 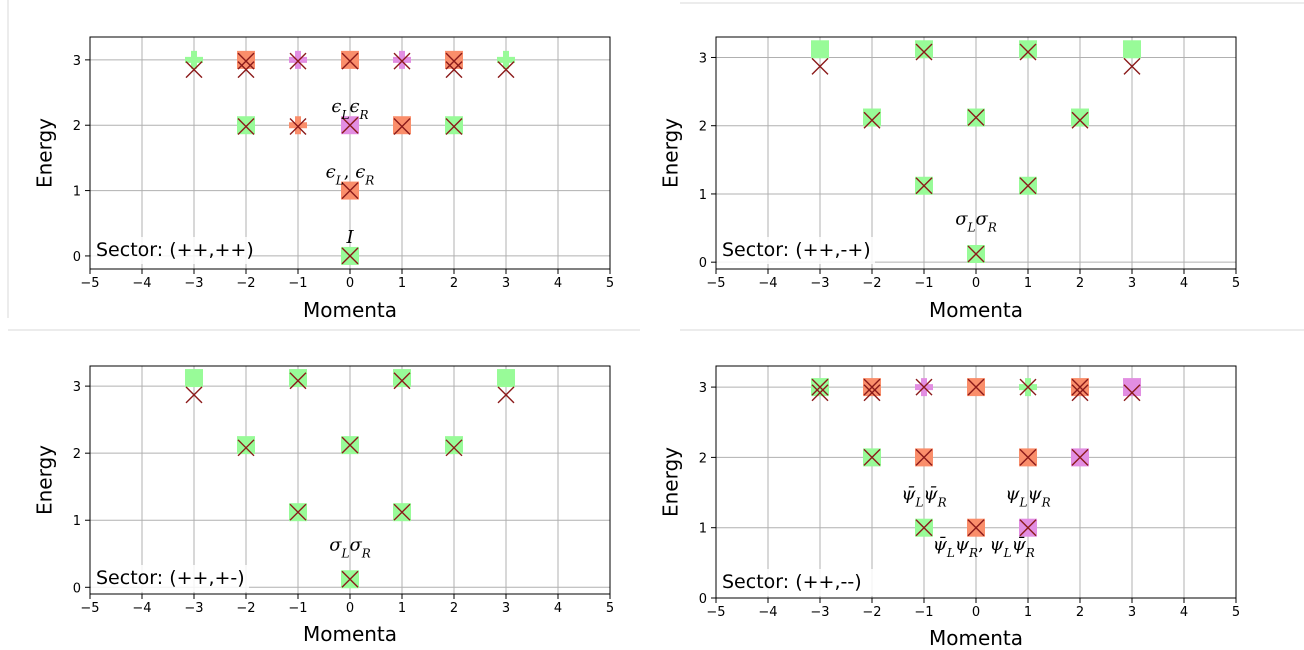 What do you see at coordinates (703, 127) in the screenshot?
I see `y-tick-label: 2` at bounding box center [703, 127].